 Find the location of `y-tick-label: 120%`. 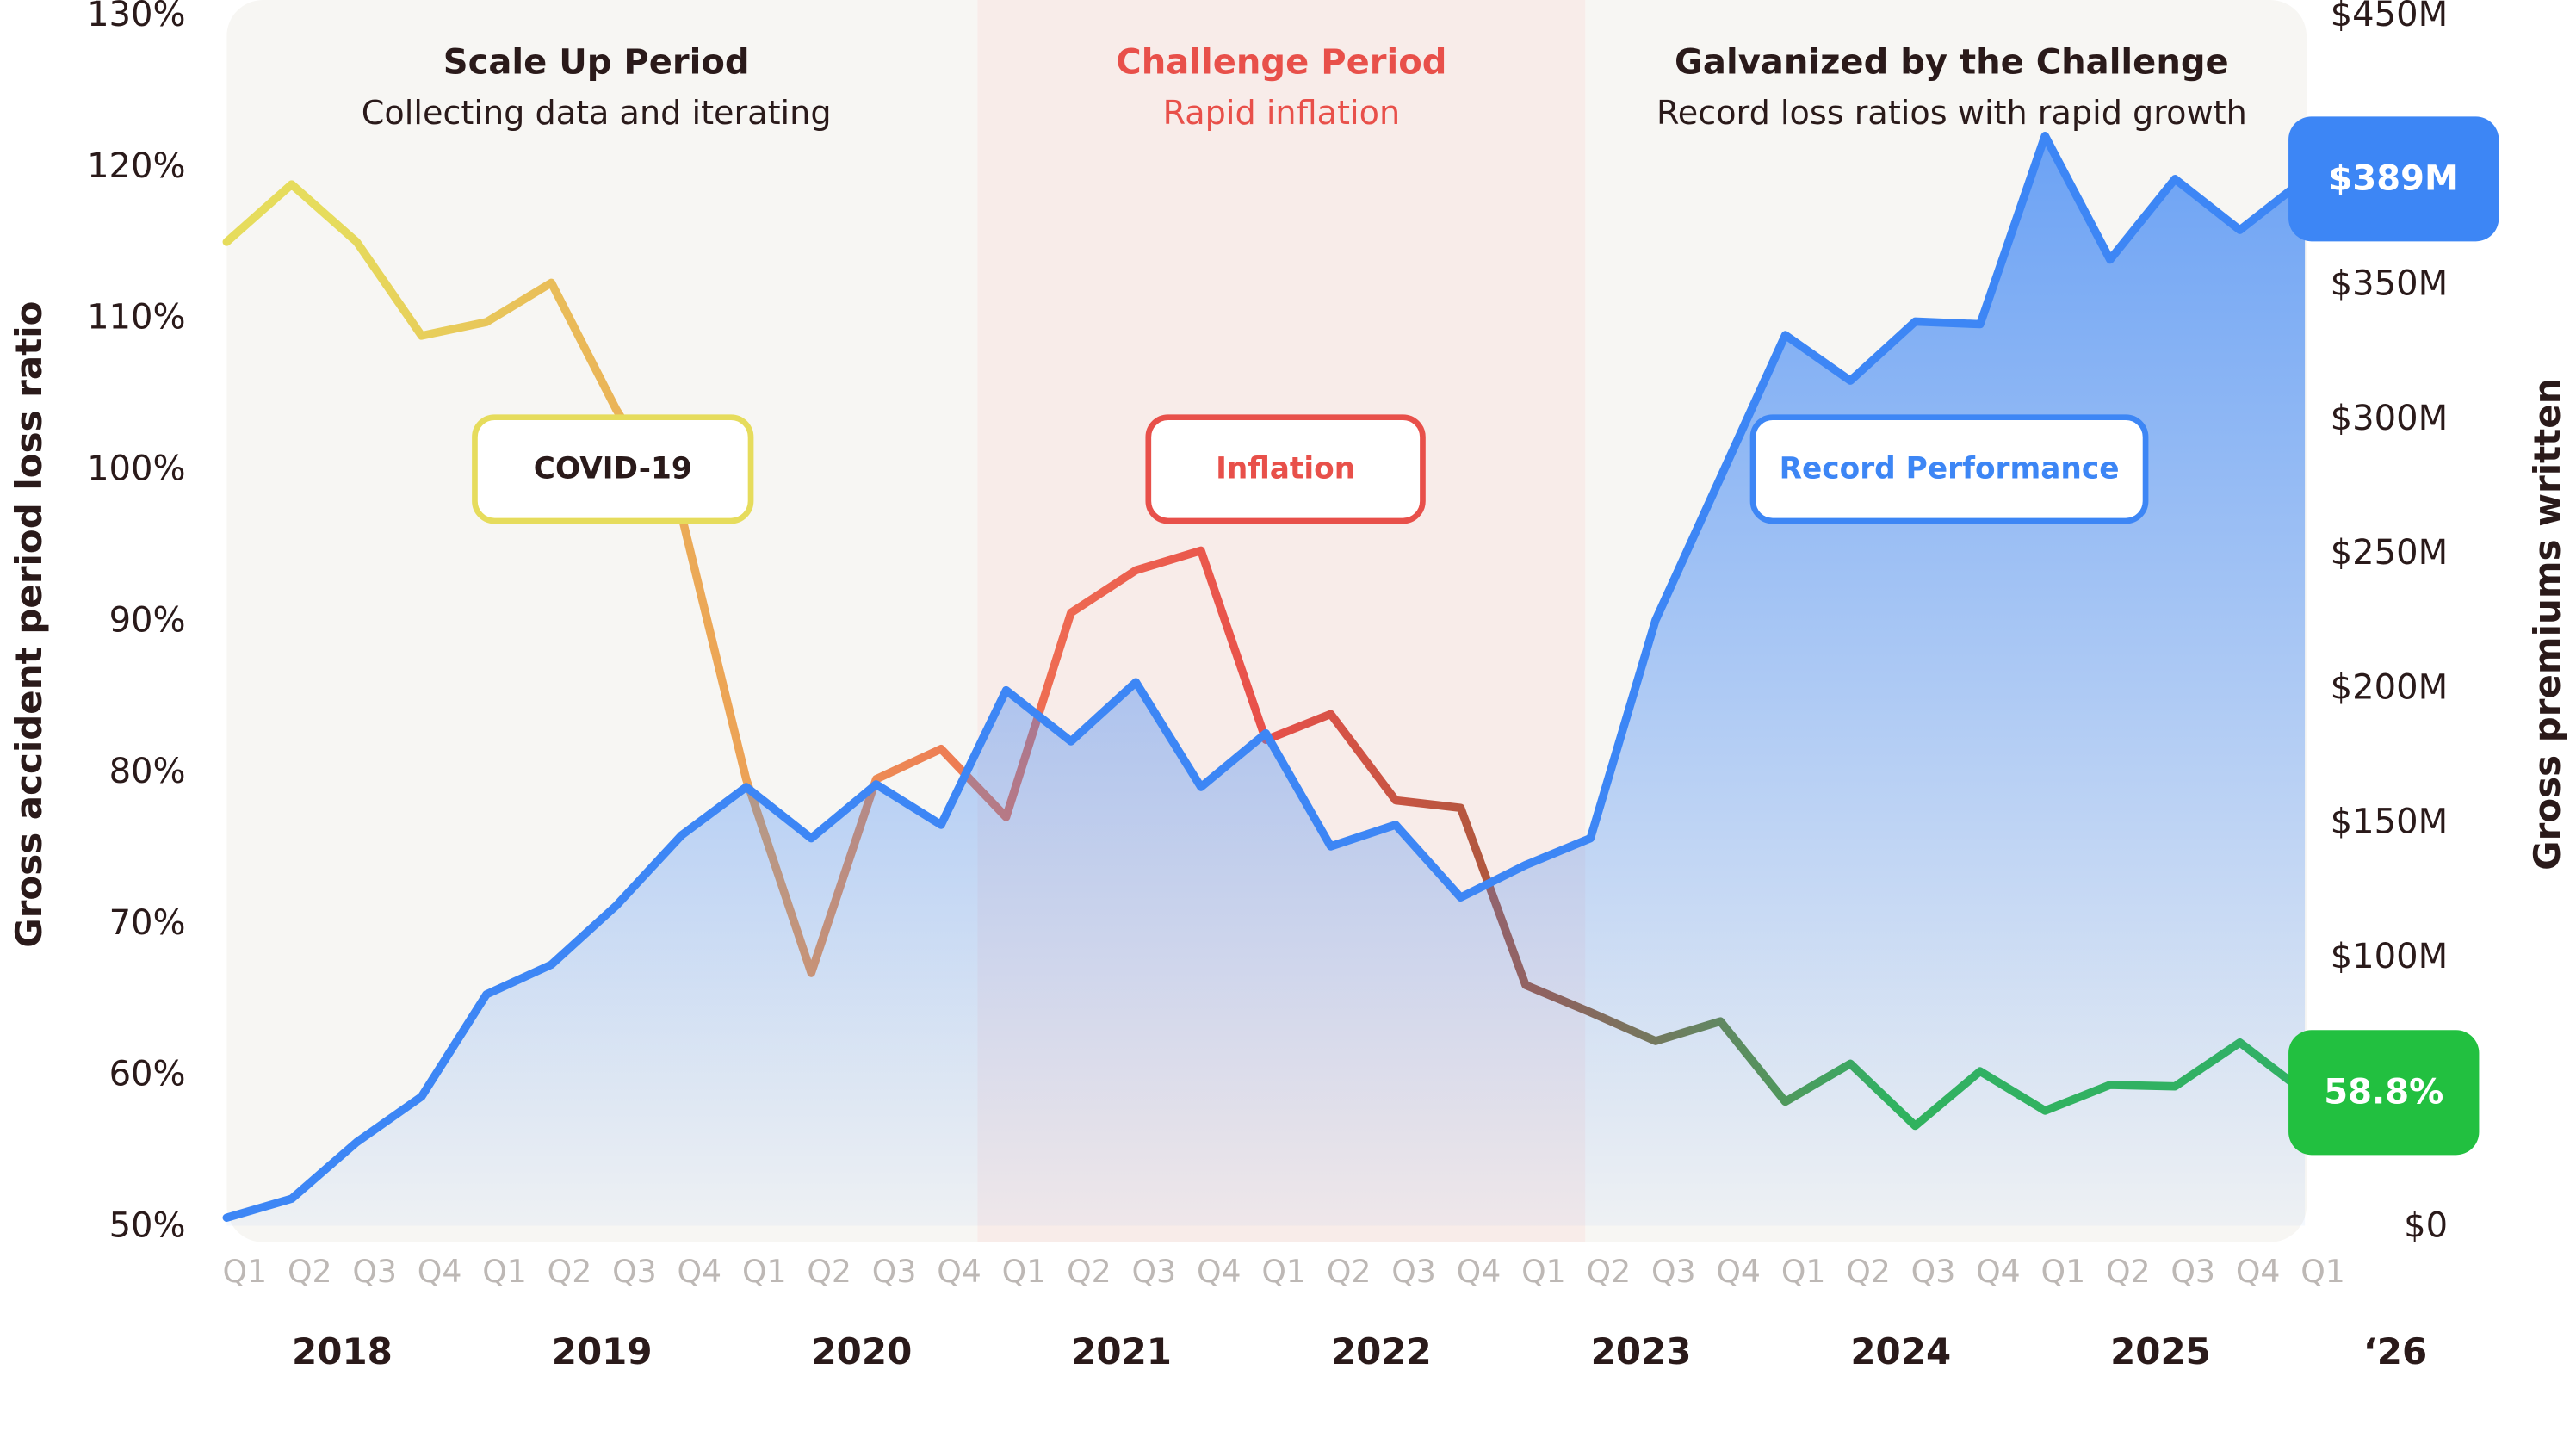

y-tick-label: 120% is located at coordinates (136, 166).